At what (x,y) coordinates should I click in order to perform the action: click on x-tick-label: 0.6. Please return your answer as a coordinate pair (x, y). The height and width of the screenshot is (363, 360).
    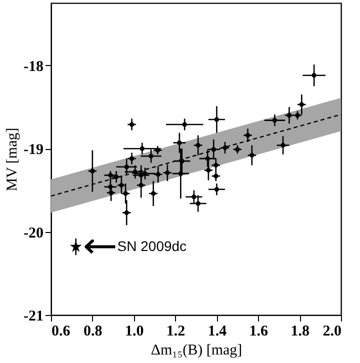
    Looking at the image, I should click on (61, 332).